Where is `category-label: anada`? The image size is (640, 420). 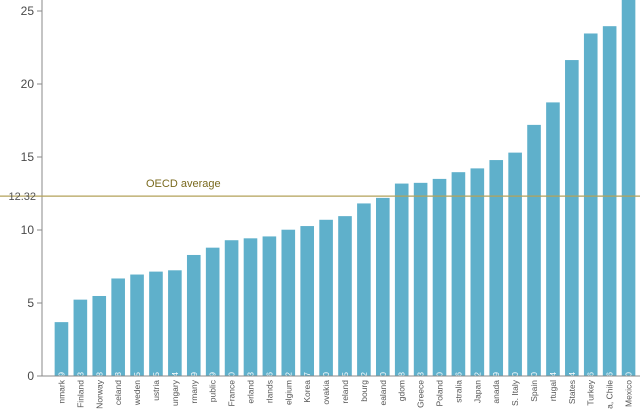 category-label: anada is located at coordinates (496, 392).